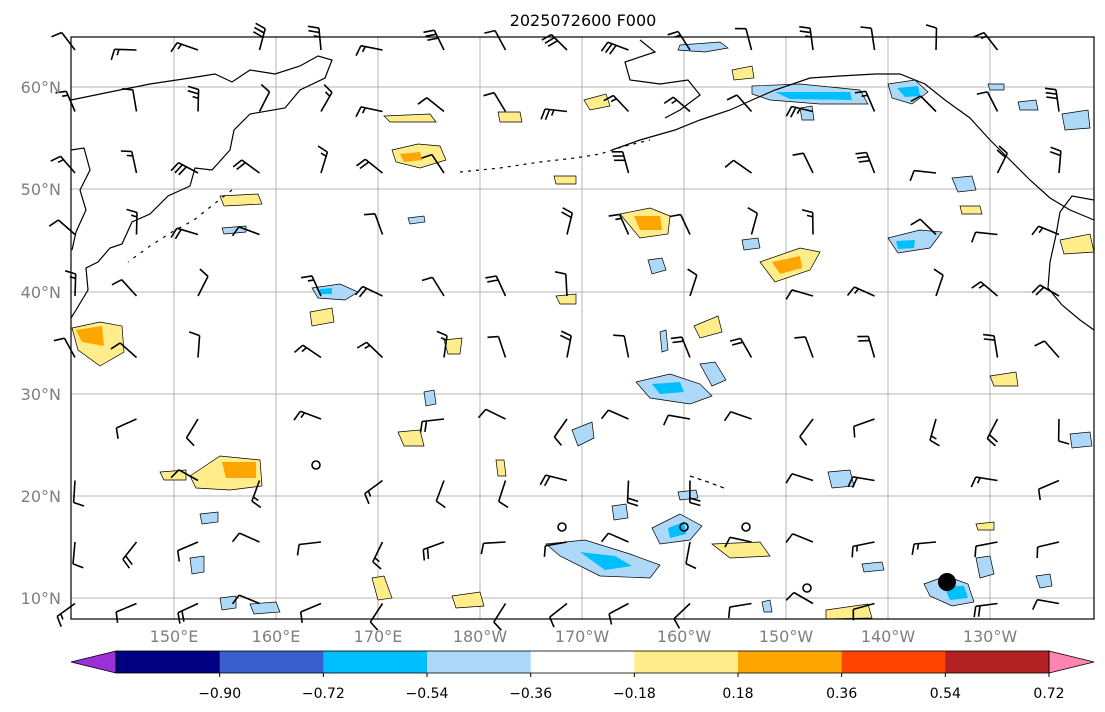  I want to click on map-title: 2025072600 F000, so click(583, 20).